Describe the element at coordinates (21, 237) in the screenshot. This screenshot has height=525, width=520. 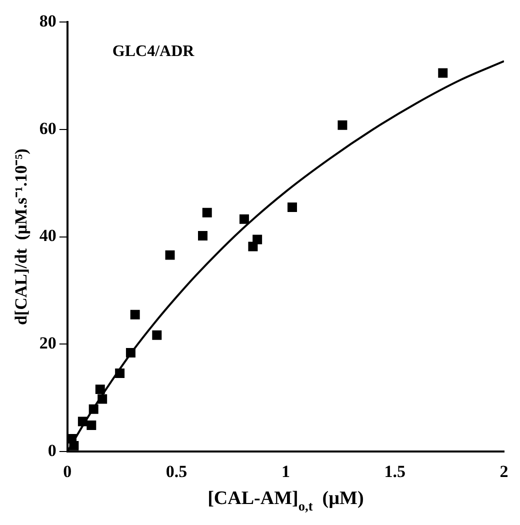
I see `y-axis-title: d[CAL]/dt (µM.s⁻¹.10⁻⁵)` at that location.